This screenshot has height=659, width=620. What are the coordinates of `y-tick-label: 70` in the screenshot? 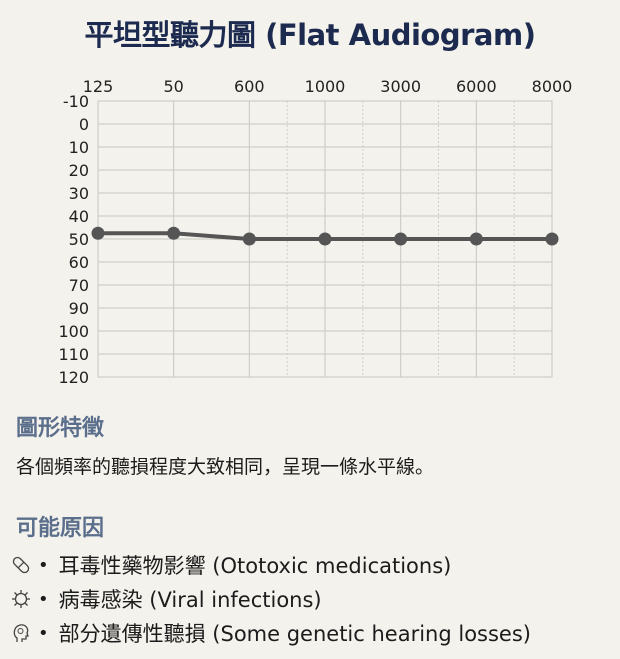 It's located at (79, 285).